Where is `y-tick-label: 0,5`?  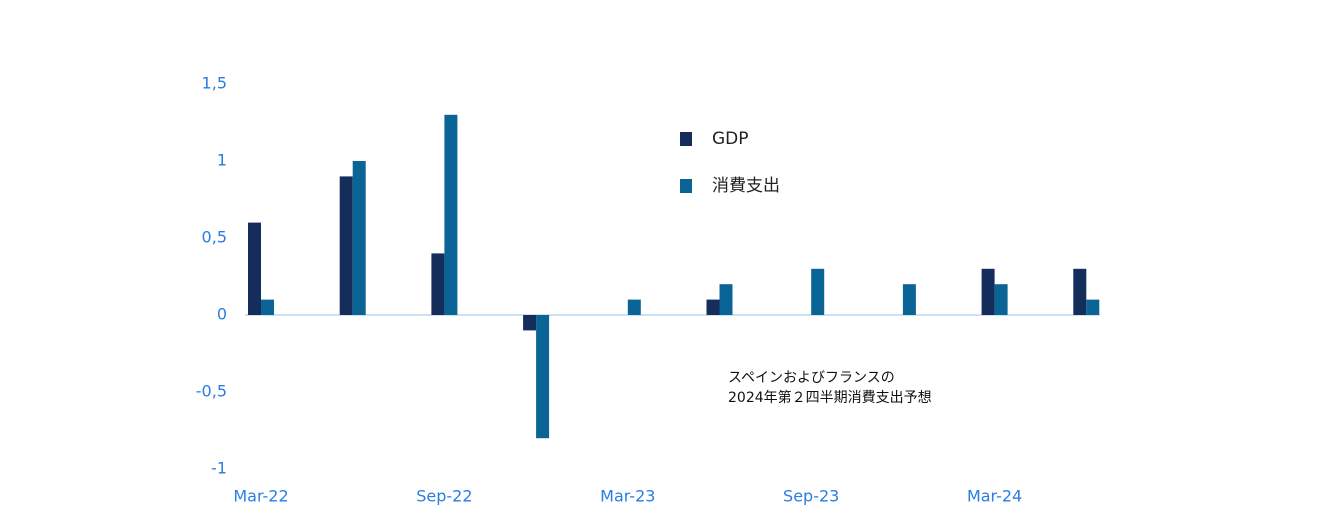 y-tick-label: 0,5 is located at coordinates (214, 237).